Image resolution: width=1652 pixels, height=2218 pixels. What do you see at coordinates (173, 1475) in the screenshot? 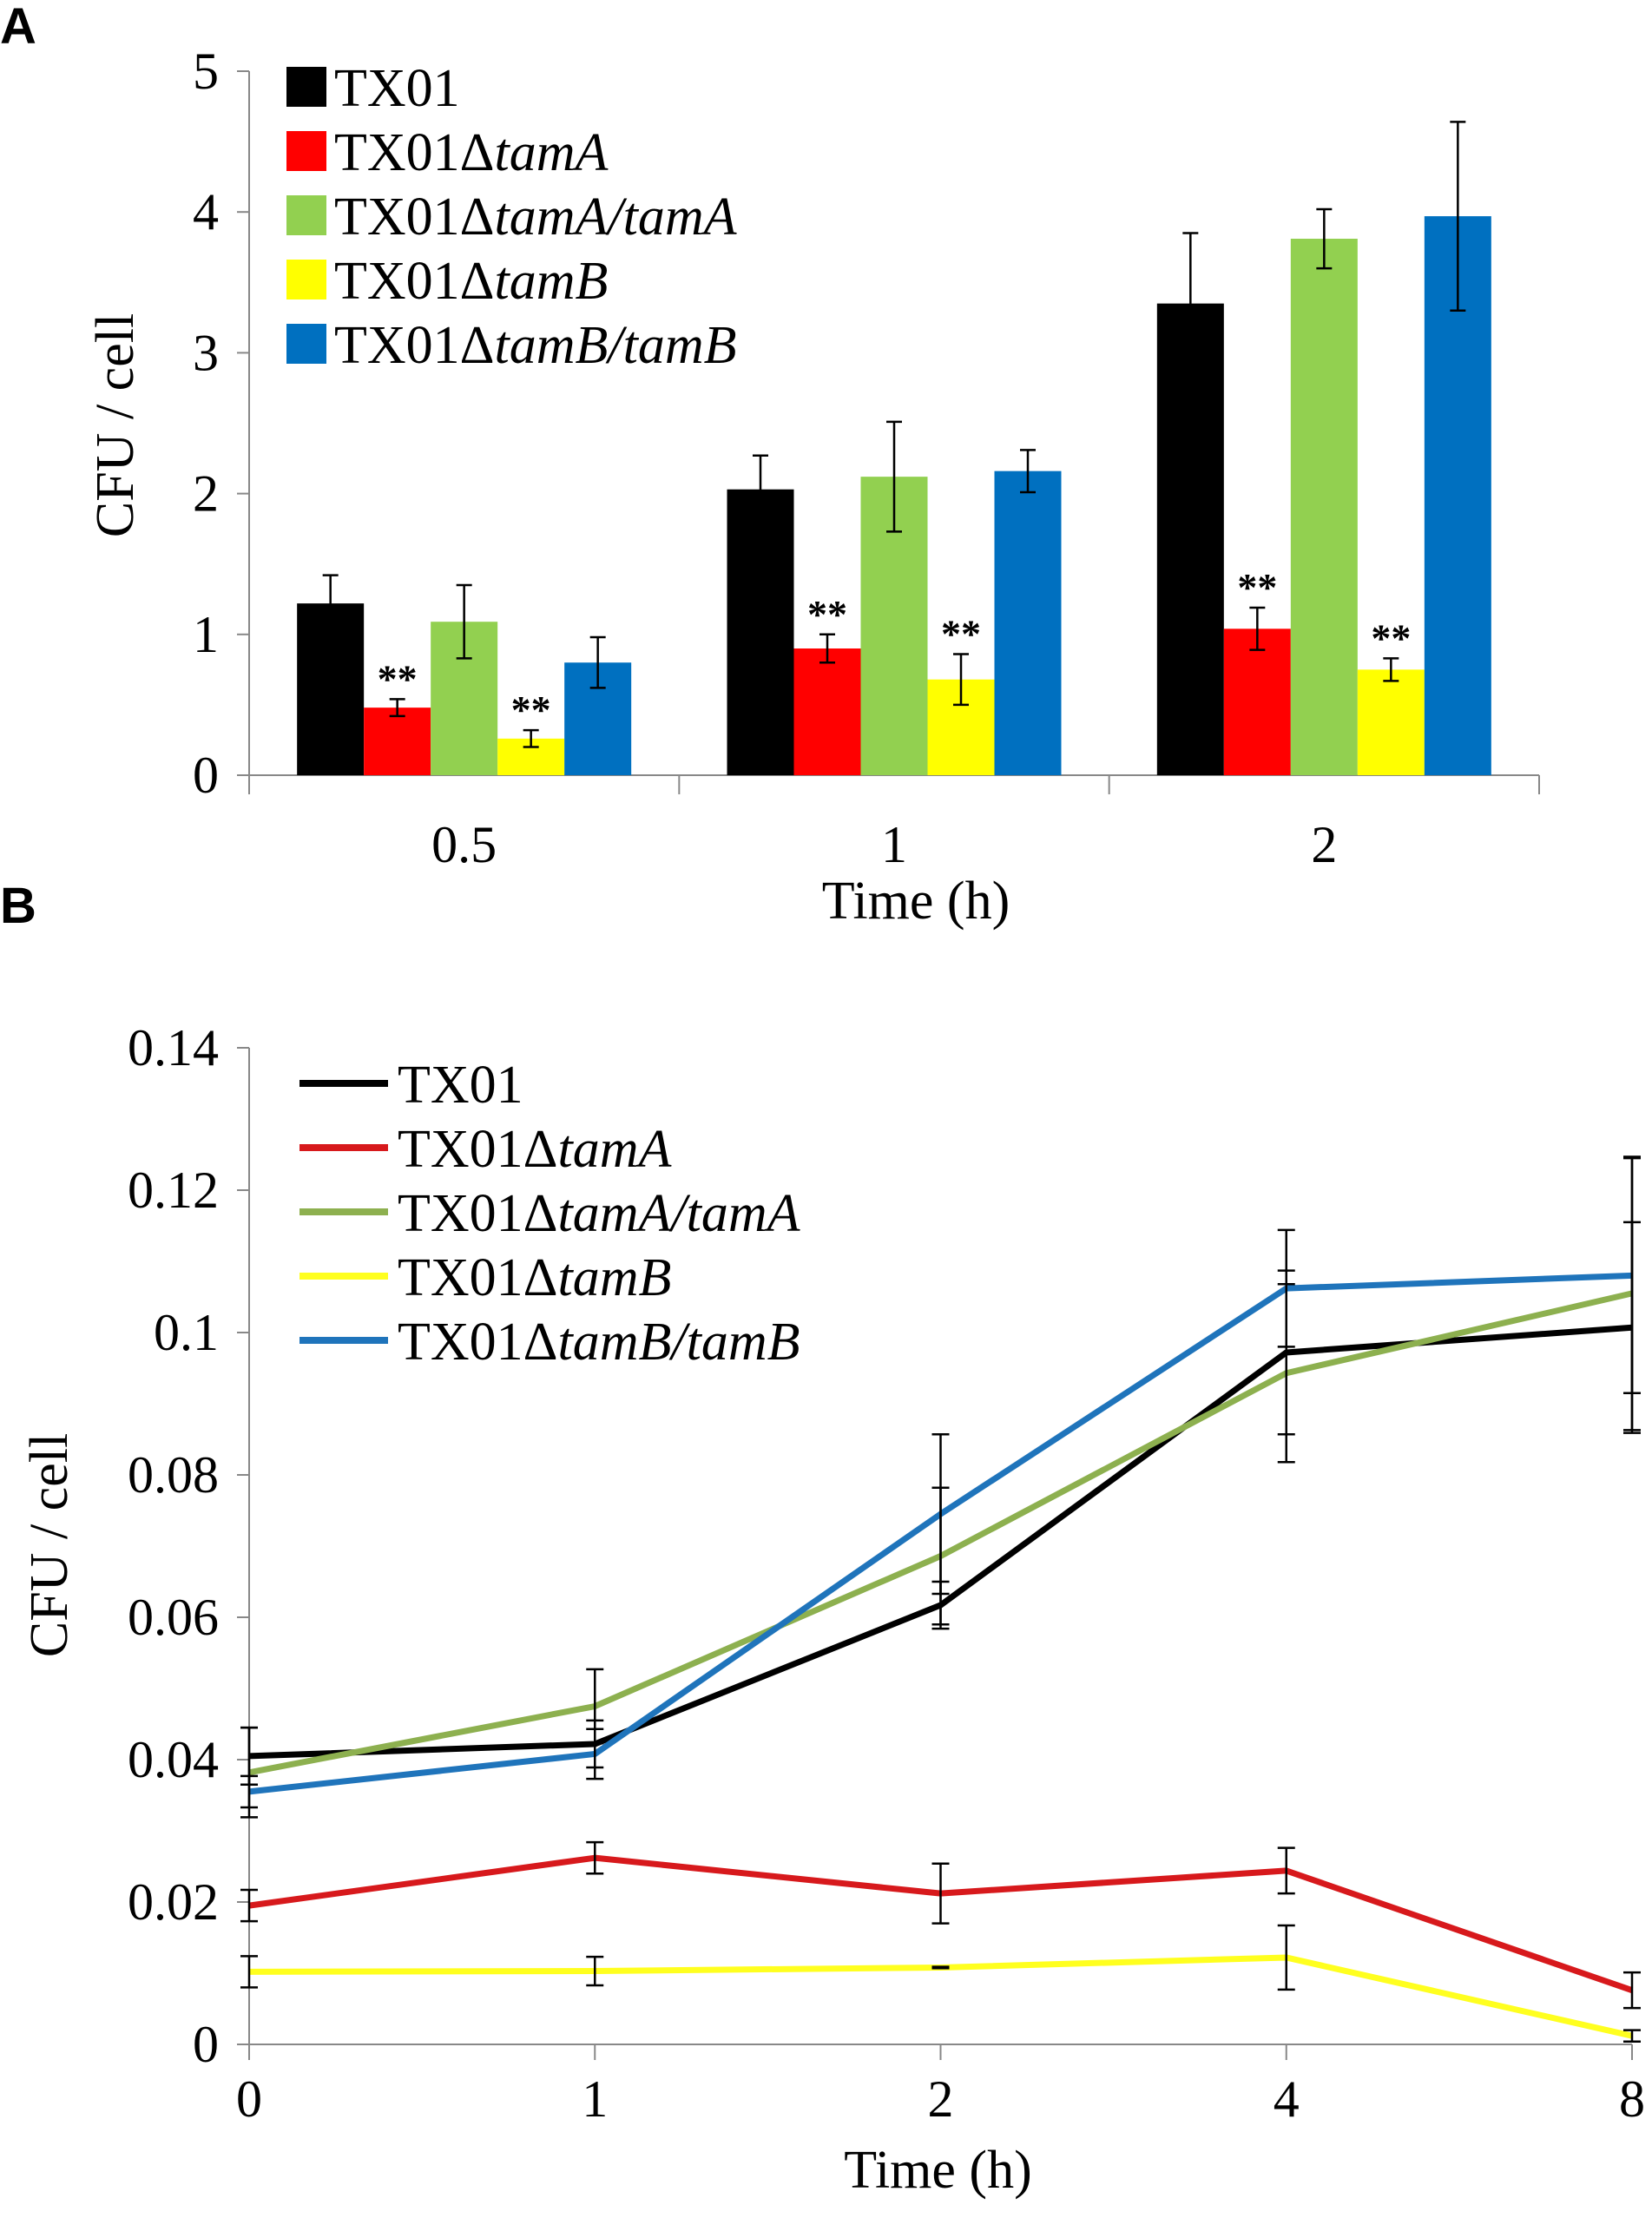
I see `y-tick-label: 0.08` at bounding box center [173, 1475].